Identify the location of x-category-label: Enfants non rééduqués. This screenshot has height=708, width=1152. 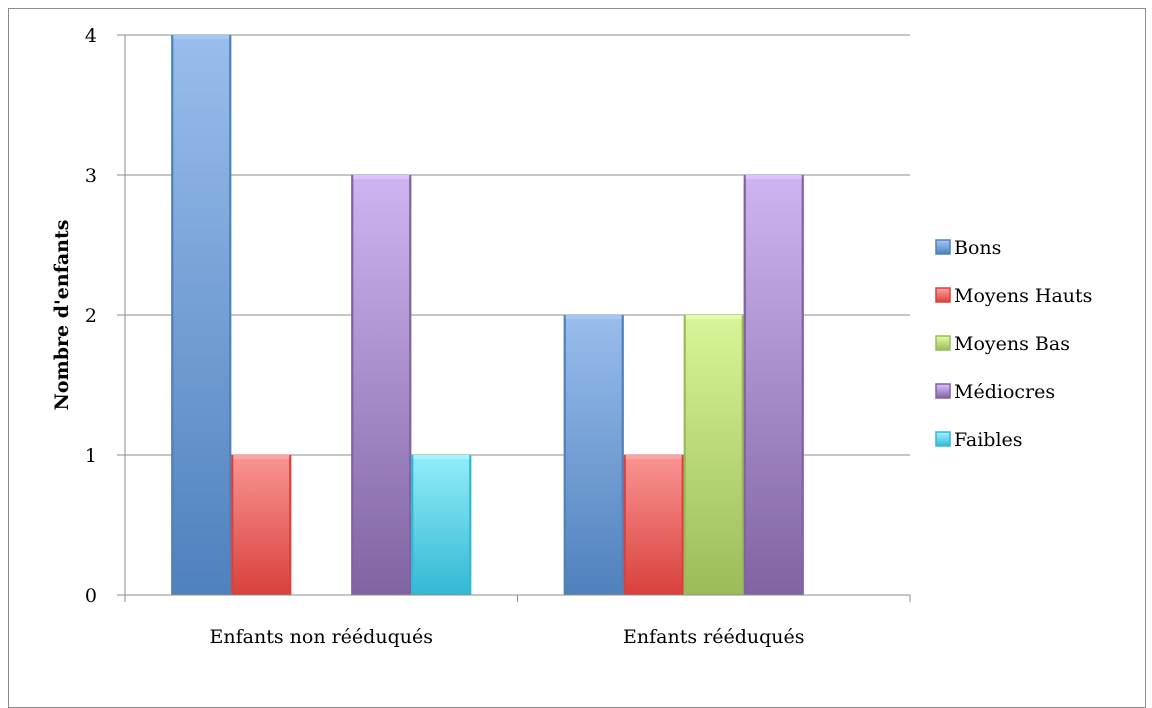
(321, 637).